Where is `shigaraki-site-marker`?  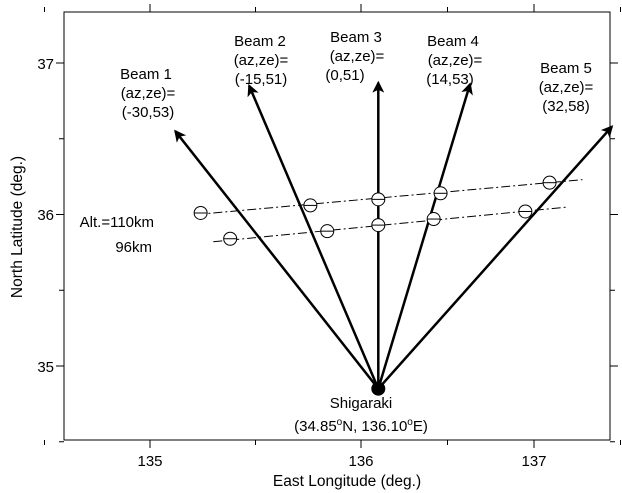 shigaraki-site-marker is located at coordinates (378, 388).